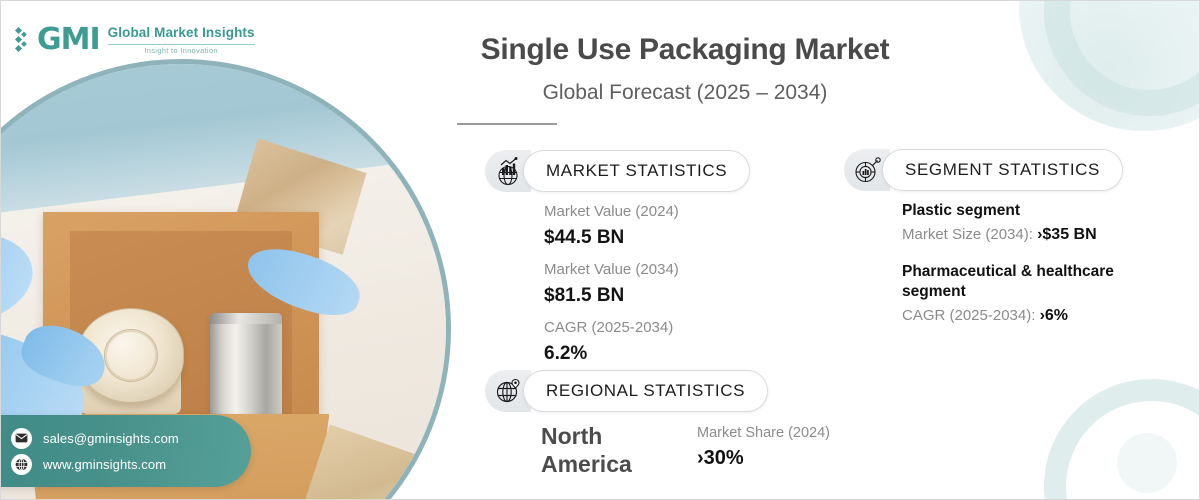 This screenshot has height=500, width=1200. What do you see at coordinates (21, 464) in the screenshot?
I see `globe-icon` at bounding box center [21, 464].